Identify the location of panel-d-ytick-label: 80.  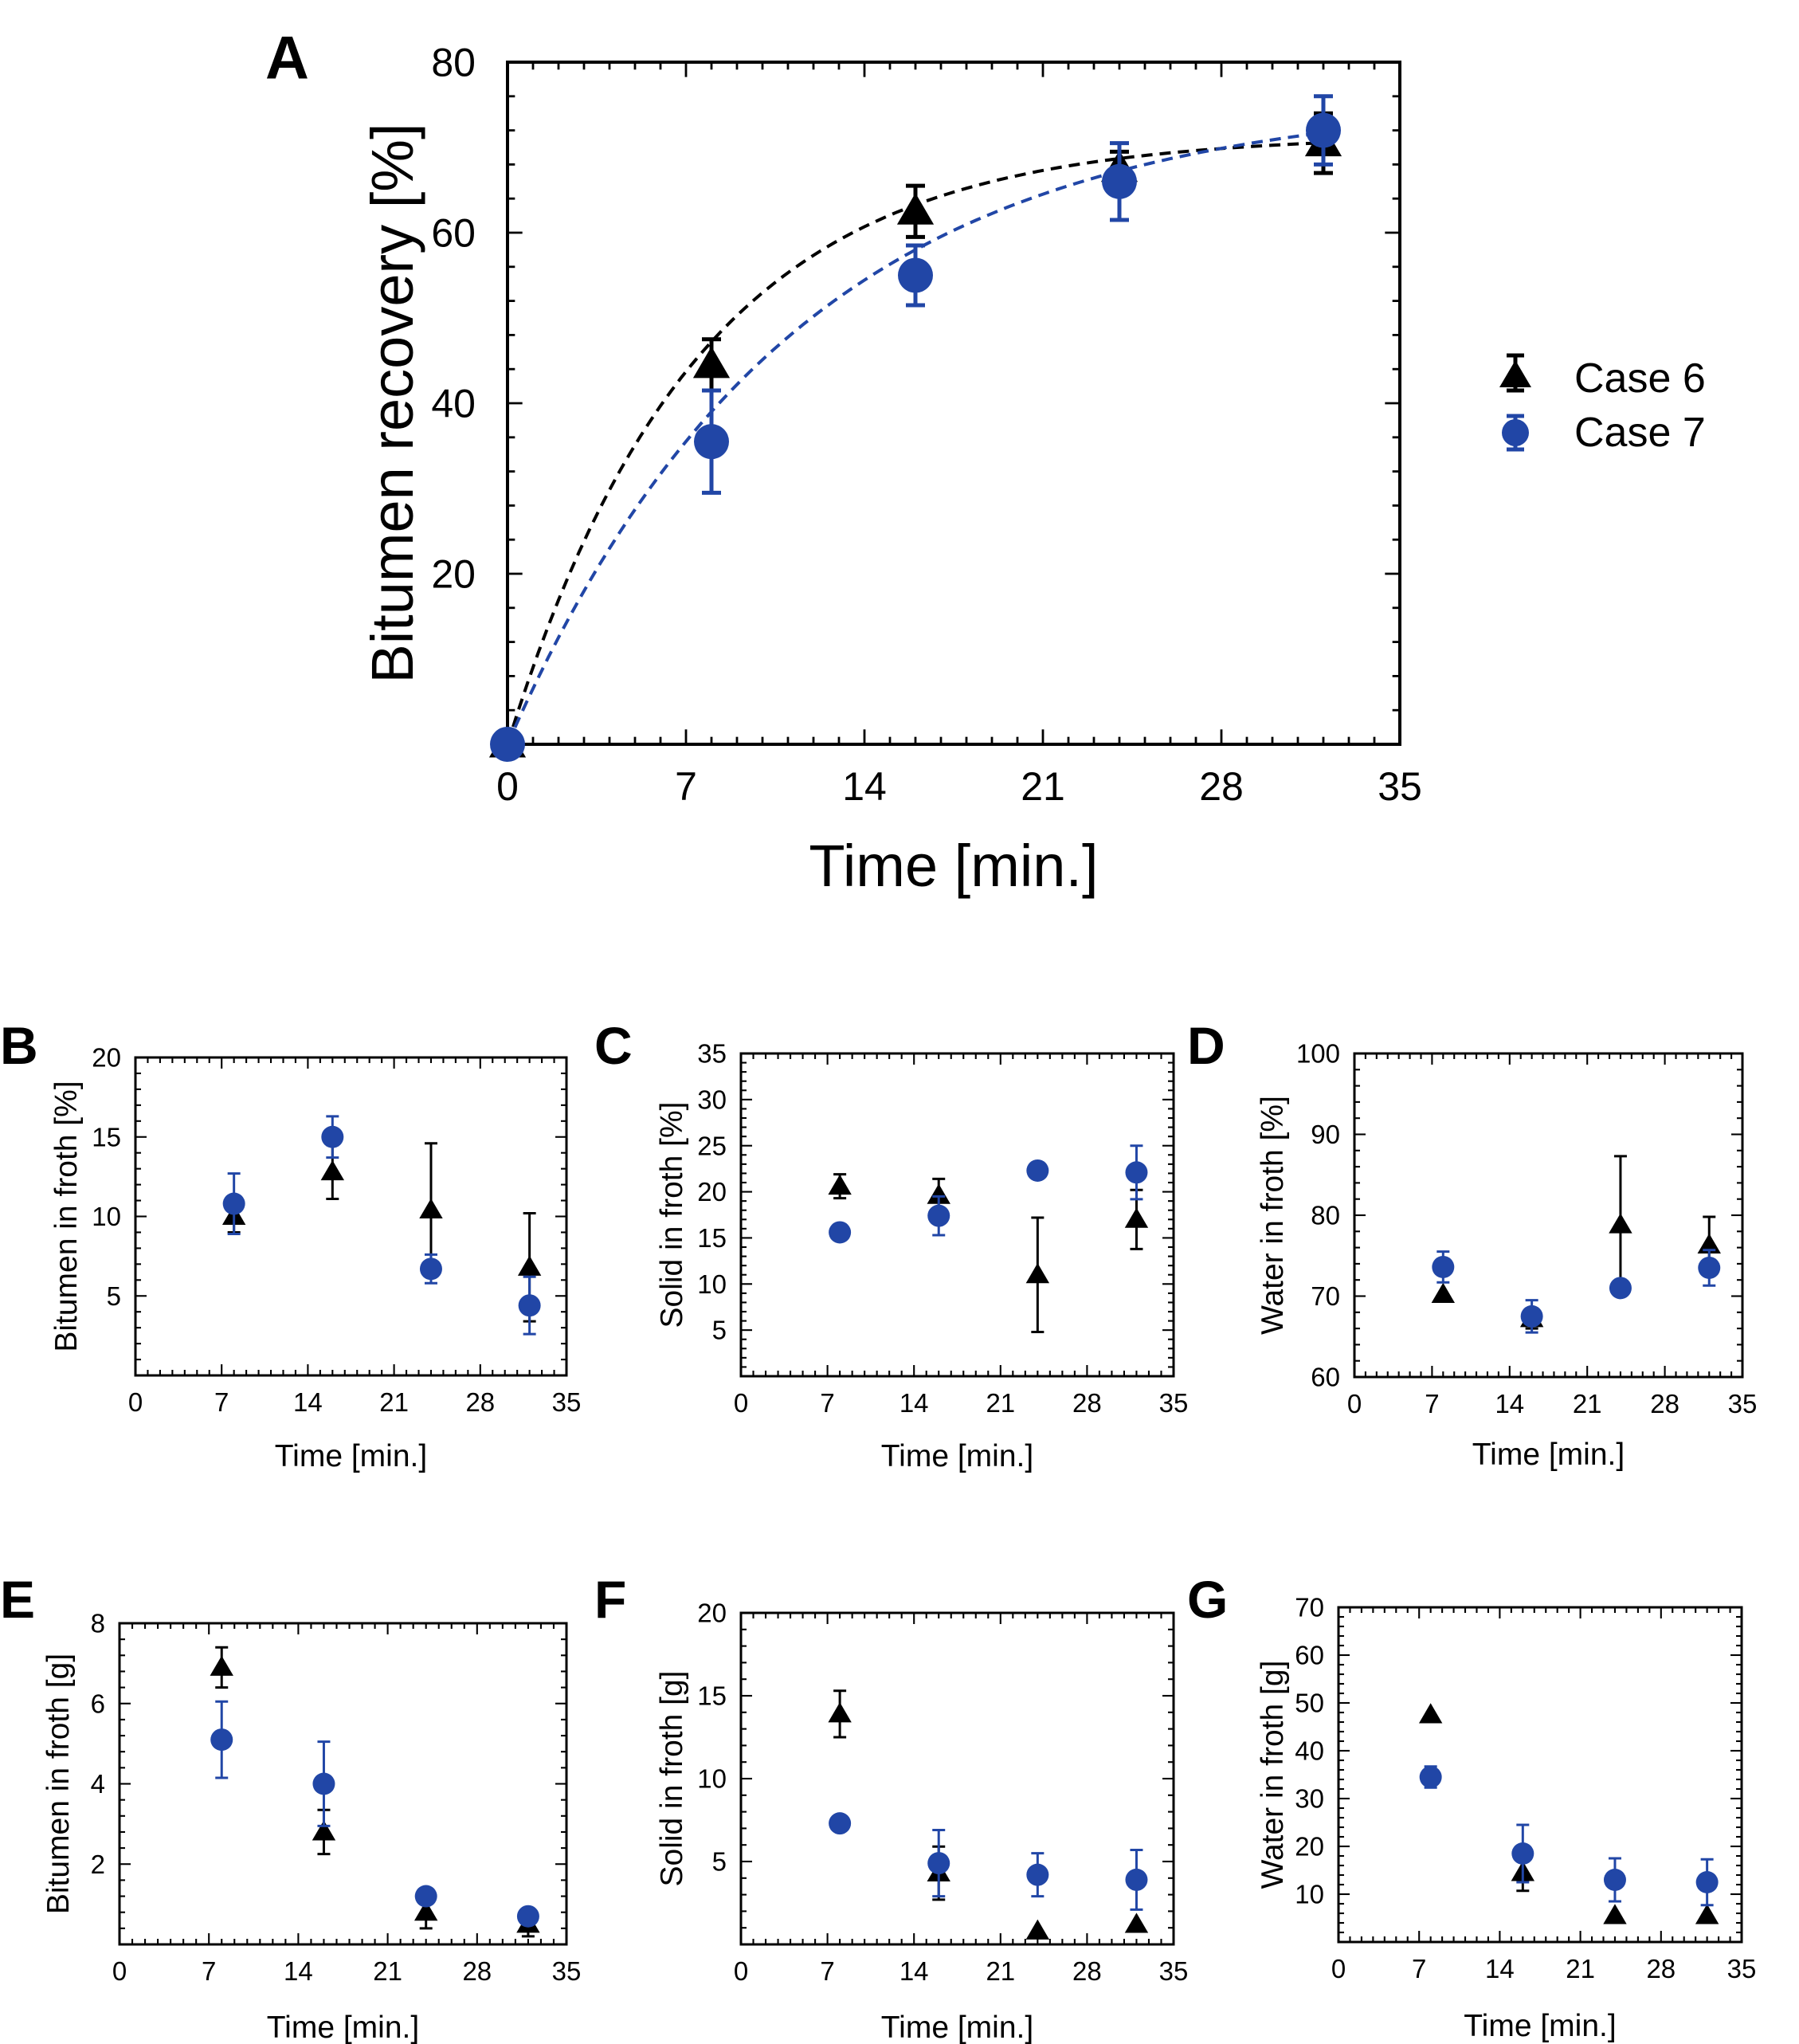
(1325, 1215).